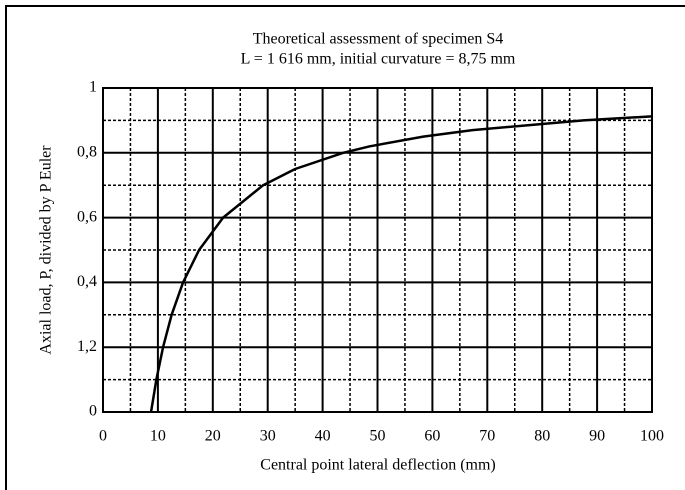 The height and width of the screenshot is (490, 685). Describe the element at coordinates (46, 250) in the screenshot. I see `y-axis-label: Axial load, P, divided by P Euler` at that location.